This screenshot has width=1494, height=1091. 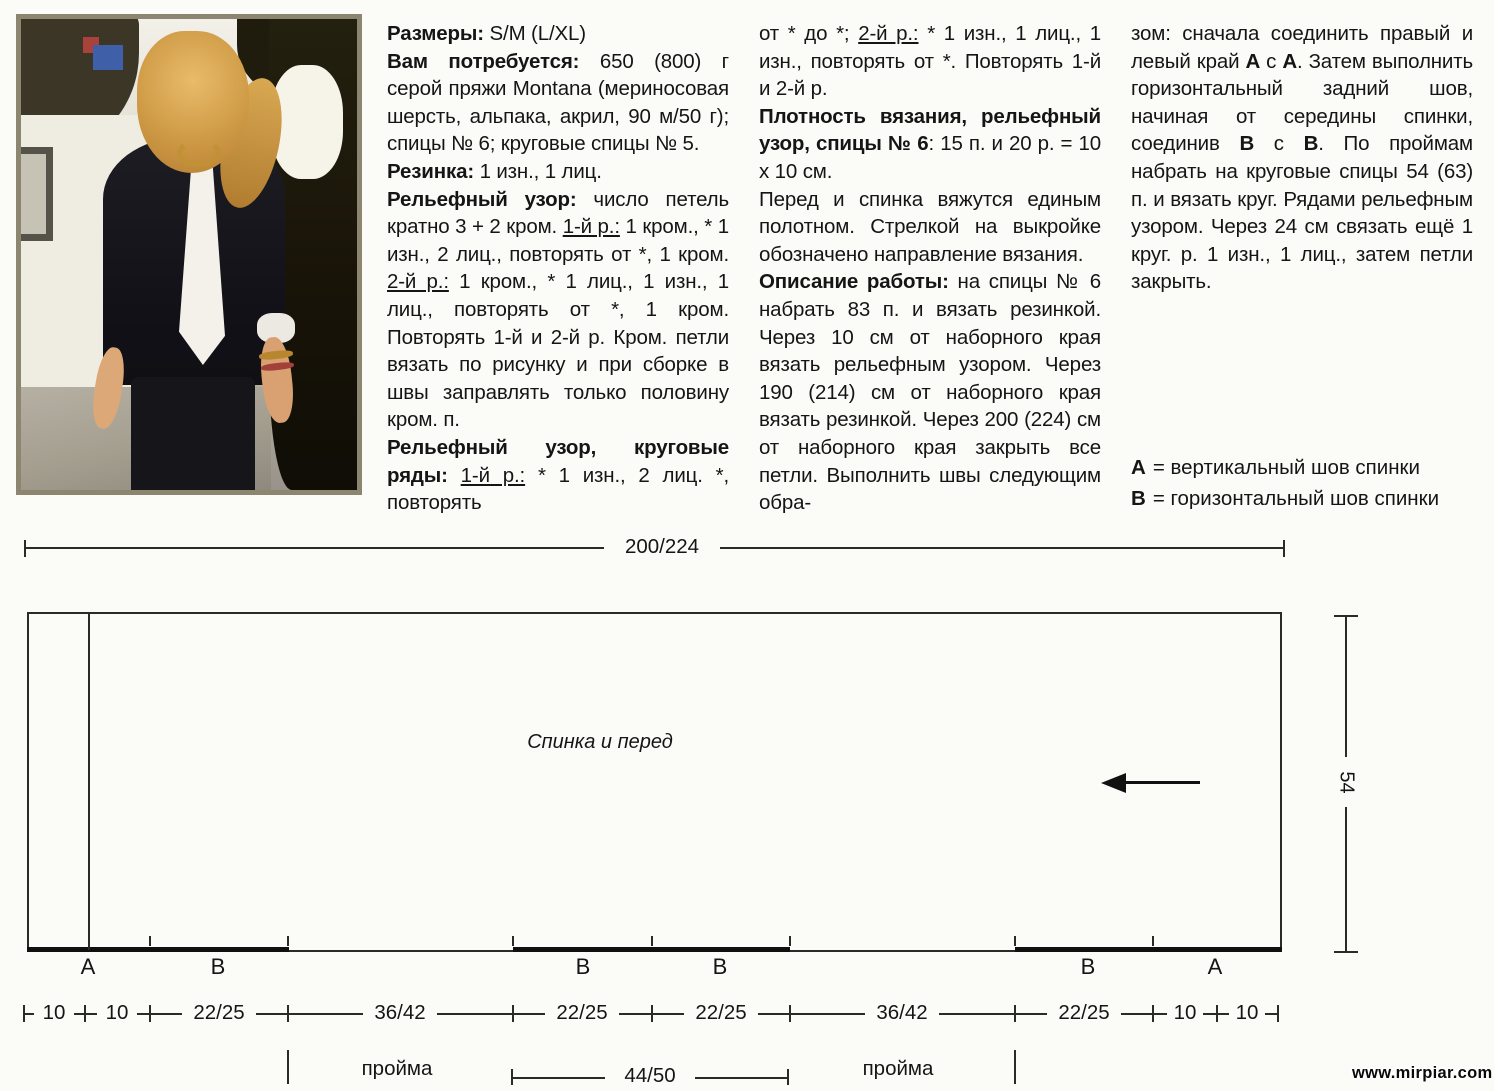 I want to click on model-pants, so click(x=193, y=433).